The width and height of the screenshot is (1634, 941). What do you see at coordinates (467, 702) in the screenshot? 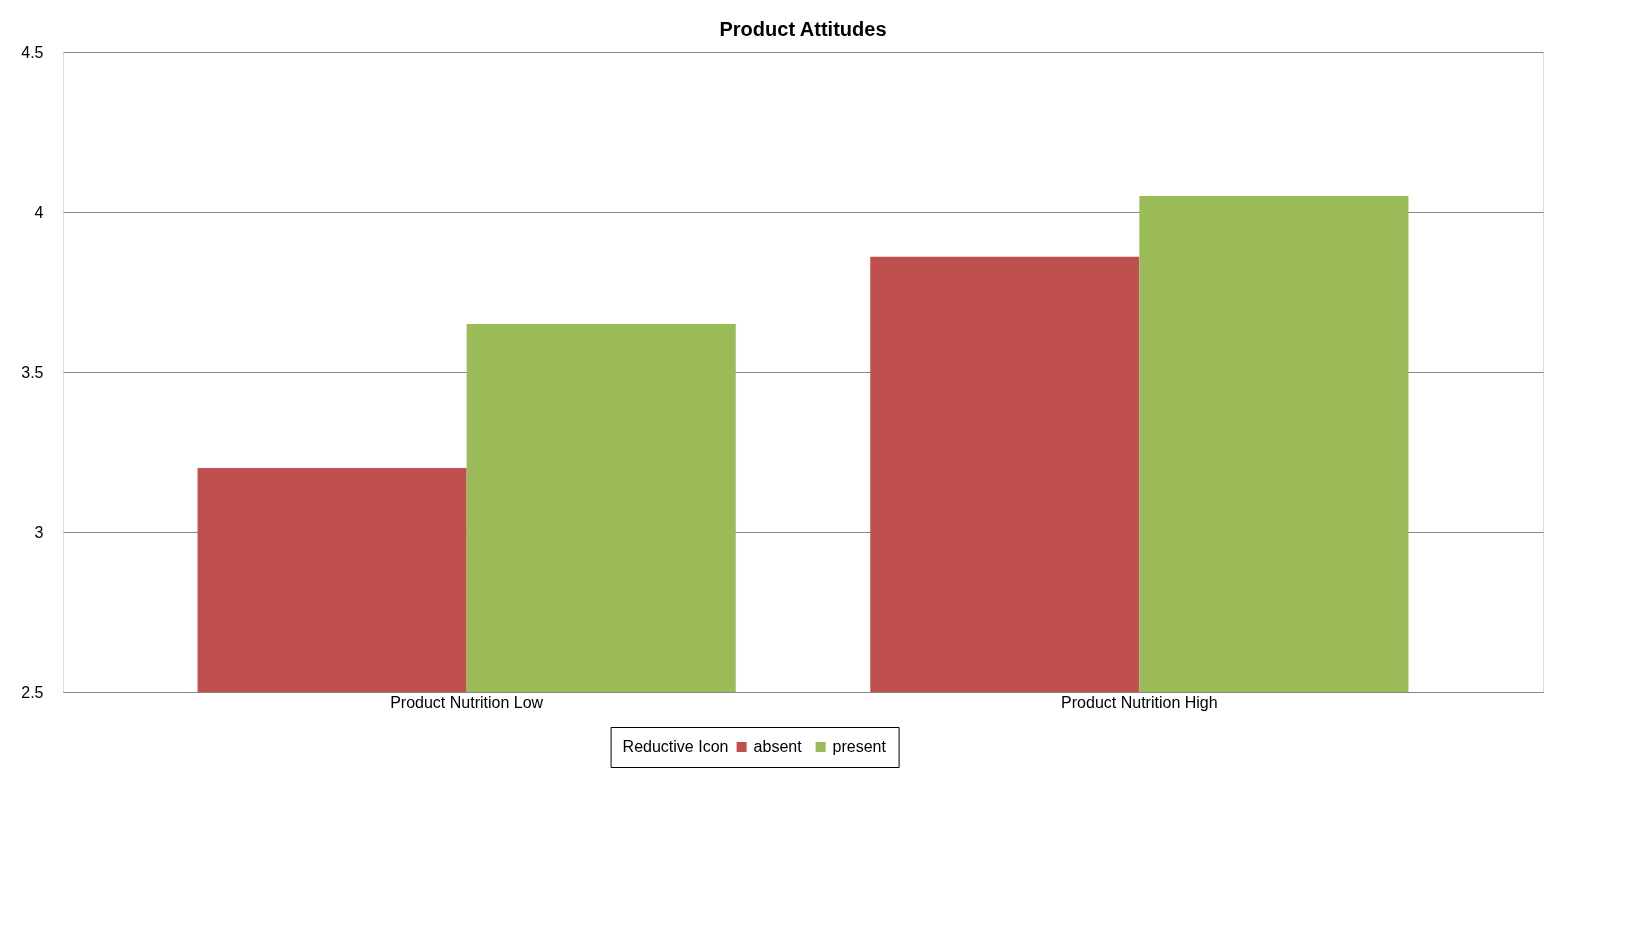
I see `x-tick-label: Product Nutrition Low` at bounding box center [467, 702].